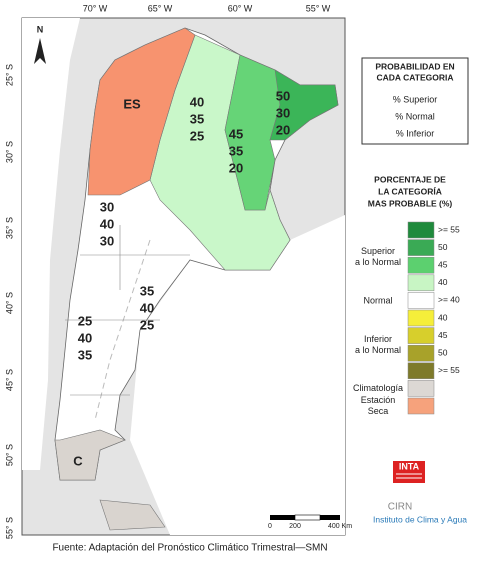 The height and width of the screenshot is (561, 479). Describe the element at coordinates (132, 515) in the screenshot. I see `tierra-del-fuego` at that location.